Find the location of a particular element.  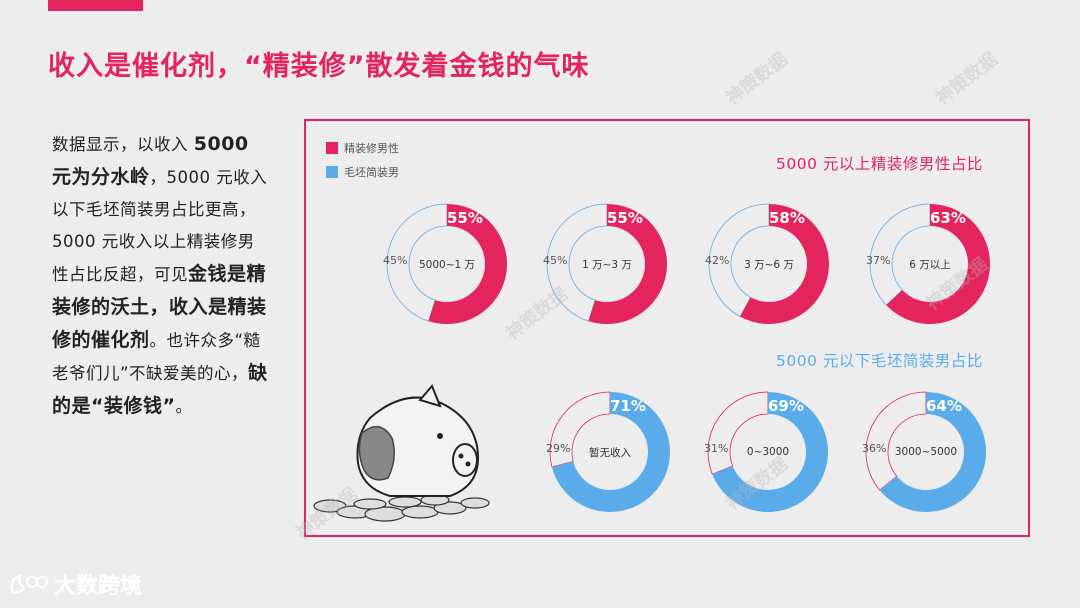

body-bold-2: 金钱是精装修的沃土，收入是精装修的催化剂 is located at coordinates (159, 307).